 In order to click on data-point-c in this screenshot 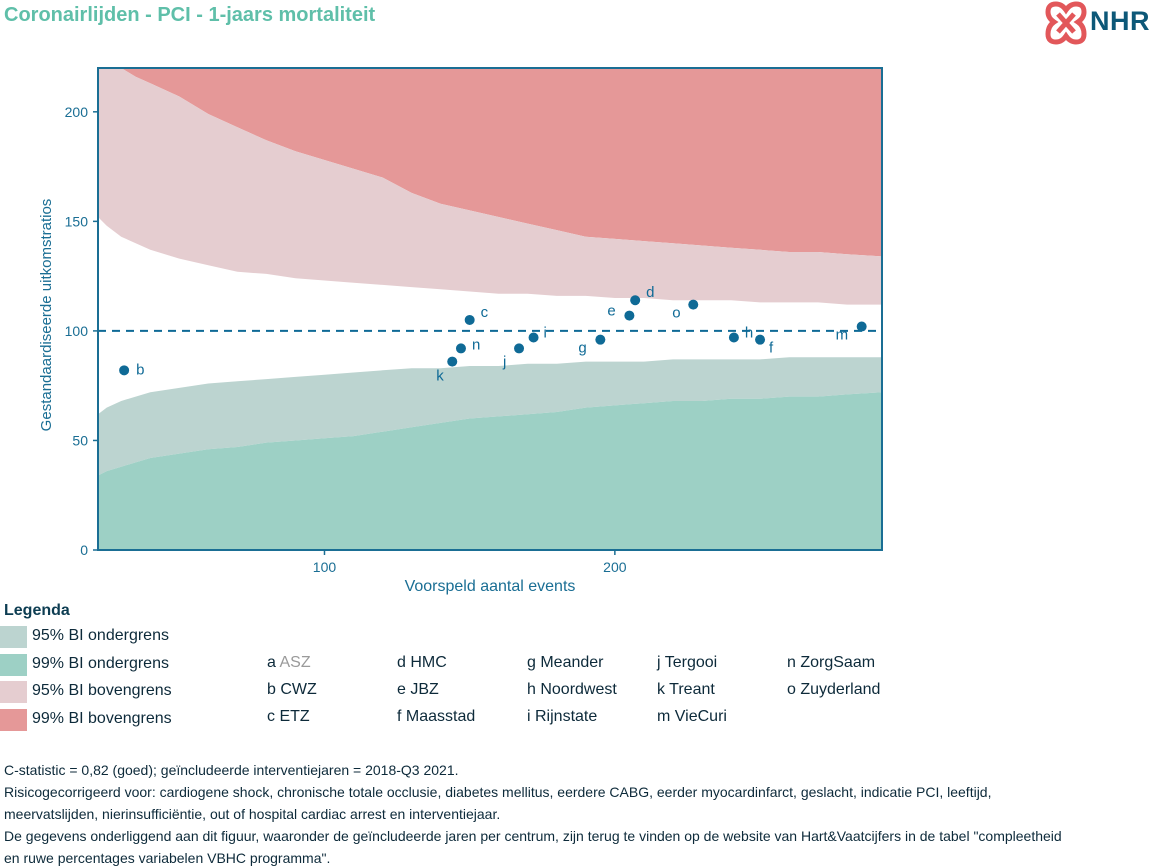, I will do `click(469, 319)`.